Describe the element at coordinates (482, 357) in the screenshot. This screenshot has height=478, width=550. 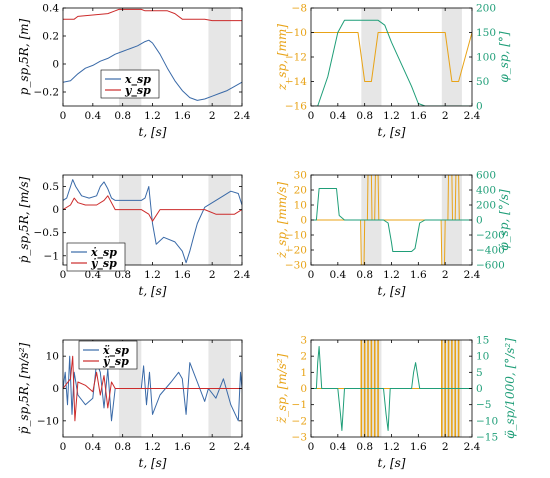
I see `y2-tick-label: 10` at that location.